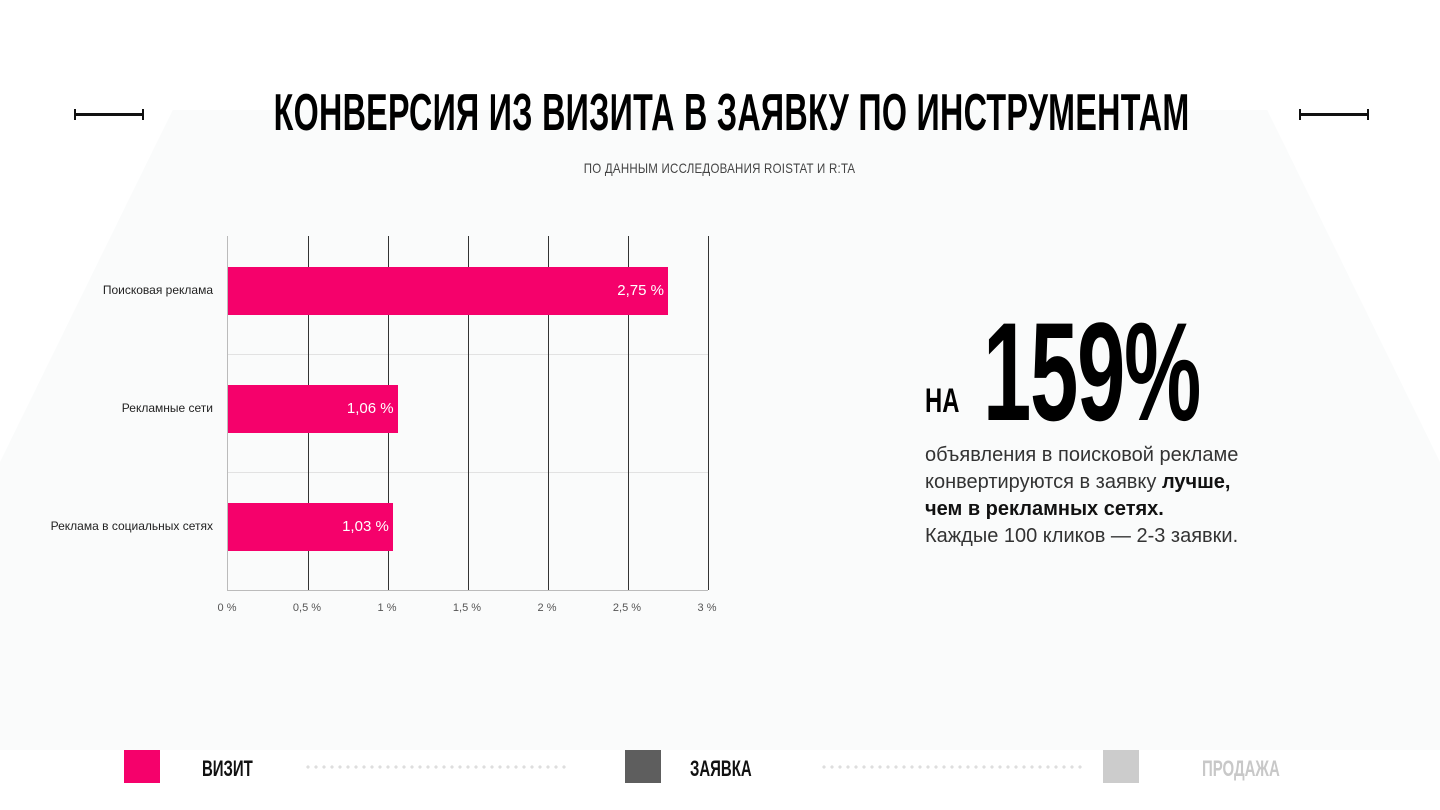 The height and width of the screenshot is (810, 1440). I want to click on stat-line-2: конвертируются в заявку, so click(1043, 482).